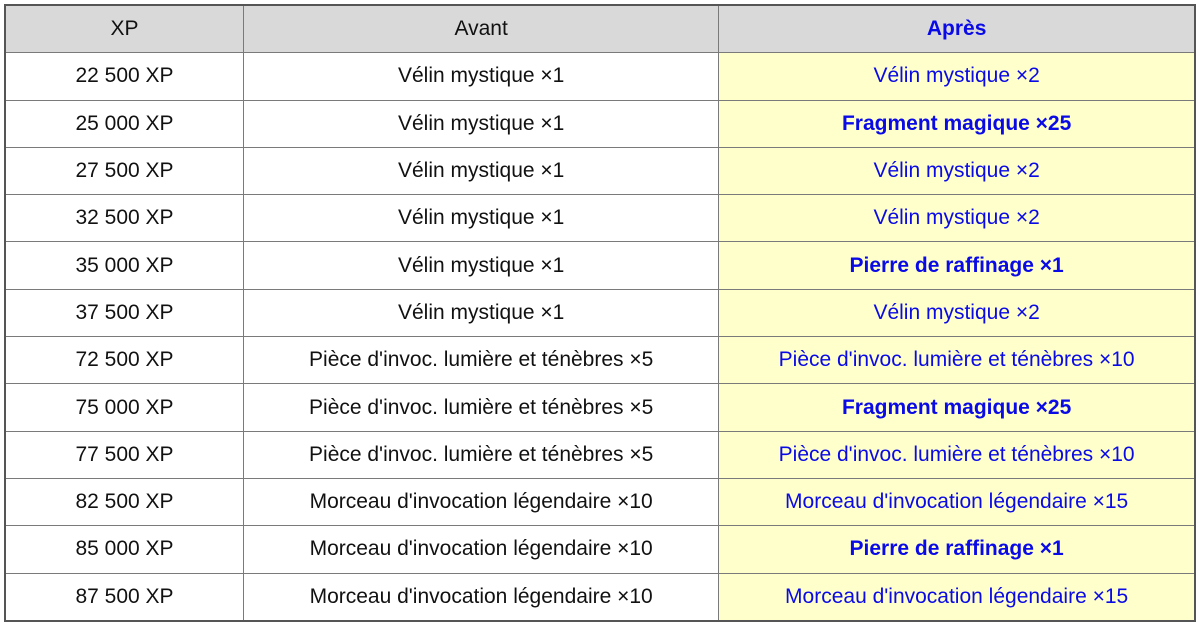  Describe the element at coordinates (124, 265) in the screenshot. I see `cell-xp: 35 000 XP` at that location.